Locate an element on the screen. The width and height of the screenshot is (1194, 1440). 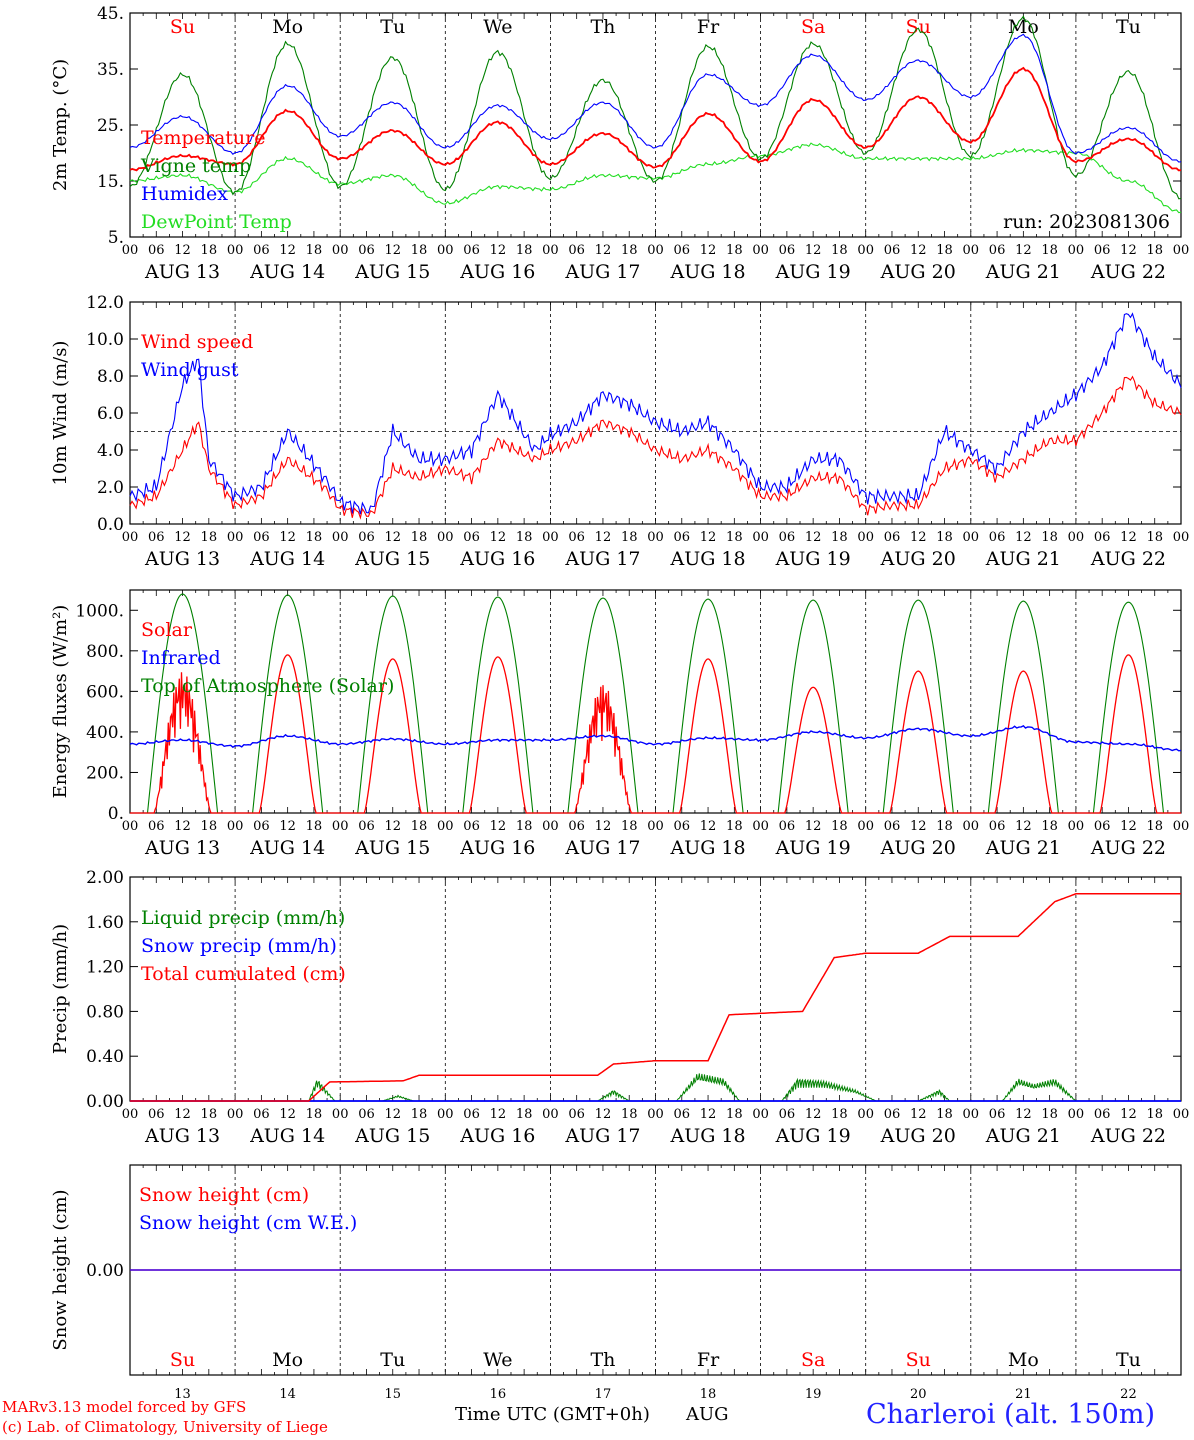
y-axis-label: 2m Temp. (°C) is located at coordinates (60, 125).